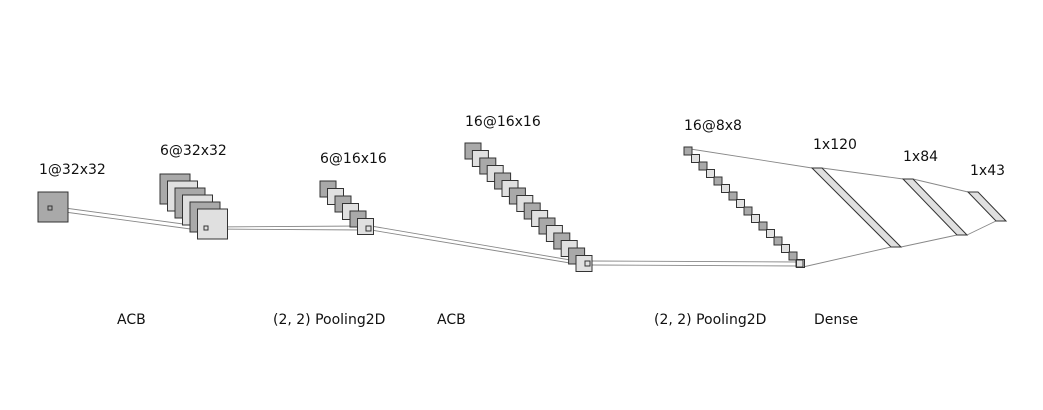  I want to click on layer-label-input: 1@32x32, so click(72, 170).